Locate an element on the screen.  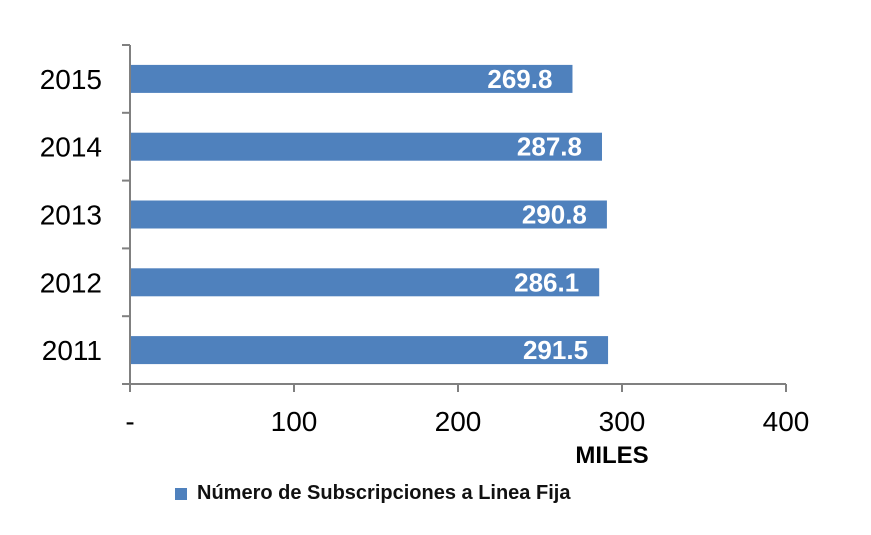
x-ticks-group: - 100 200 300 400 is located at coordinates (467, 410).